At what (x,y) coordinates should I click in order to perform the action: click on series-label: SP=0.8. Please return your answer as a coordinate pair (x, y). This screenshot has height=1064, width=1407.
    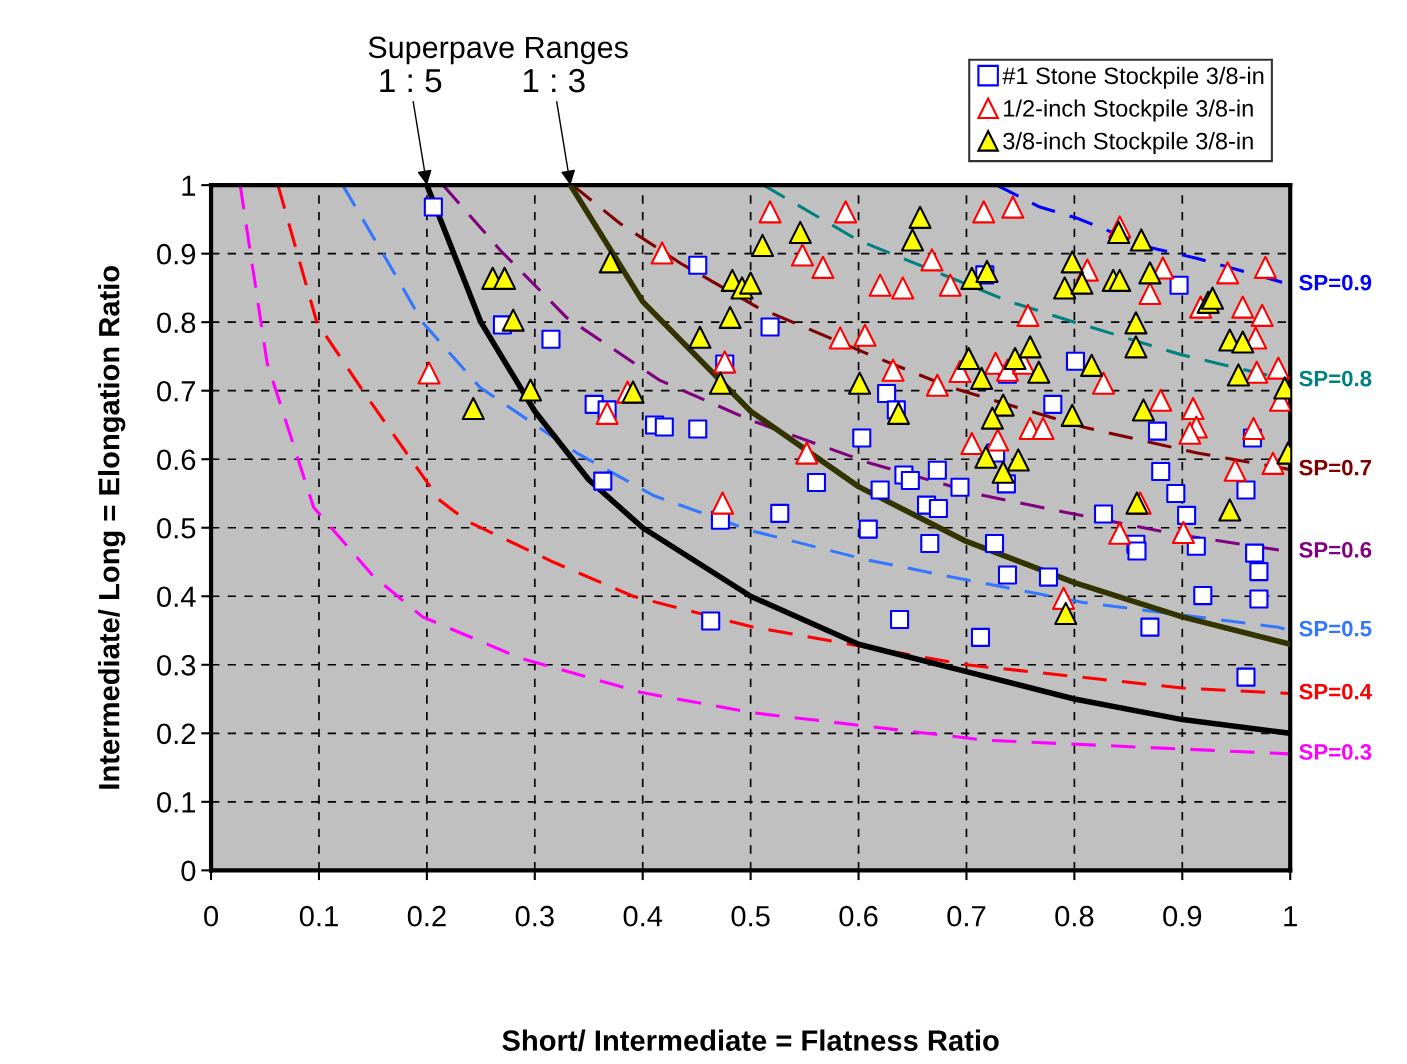
    Looking at the image, I should click on (1335, 378).